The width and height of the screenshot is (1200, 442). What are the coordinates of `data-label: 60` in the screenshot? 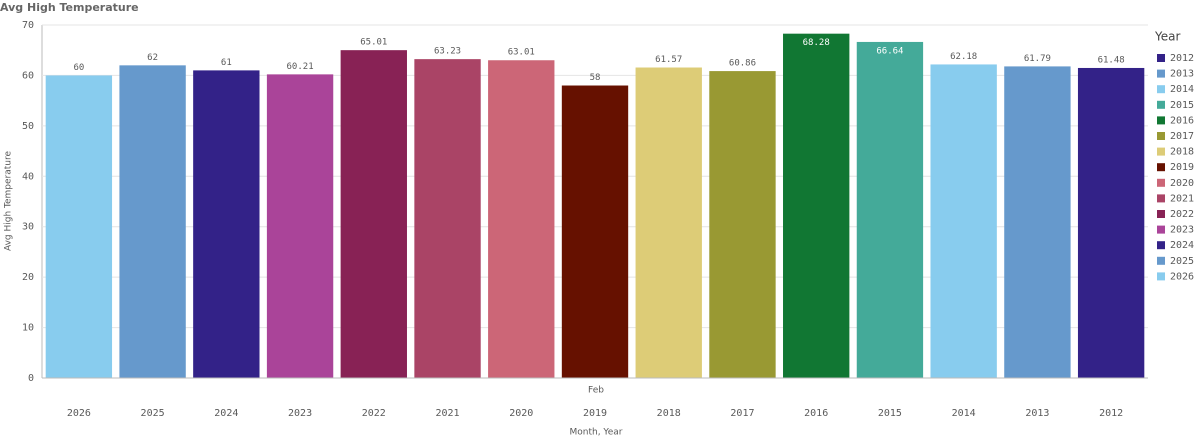 It's located at (78, 68).